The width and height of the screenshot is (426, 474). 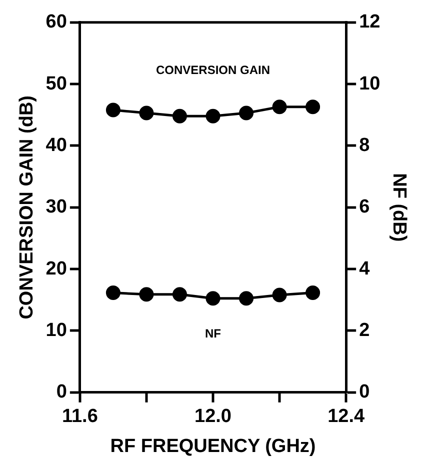 What do you see at coordinates (364, 269) in the screenshot?
I see `y2-tick-label: 4` at bounding box center [364, 269].